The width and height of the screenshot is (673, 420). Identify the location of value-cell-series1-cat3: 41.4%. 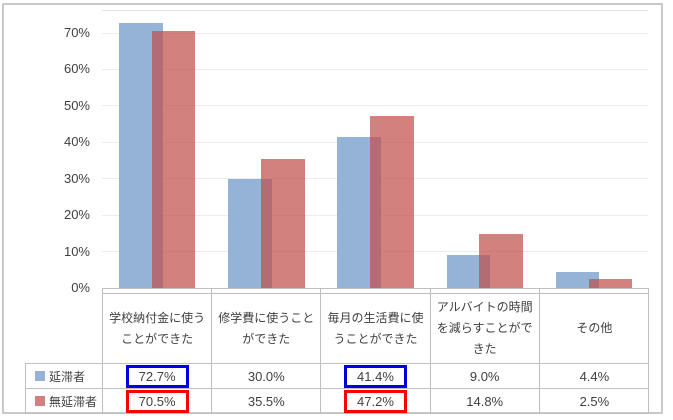
(375, 375).